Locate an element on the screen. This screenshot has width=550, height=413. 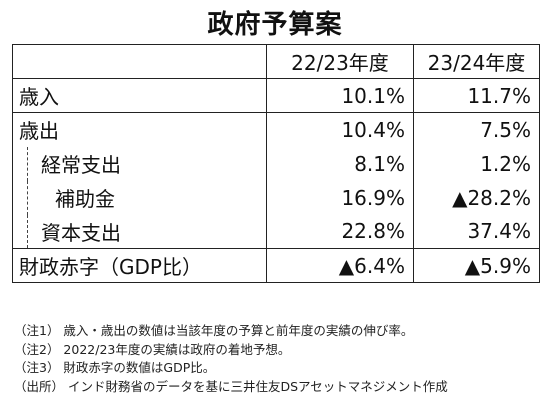
table-row-revenue: 歳入 10.1% 11.7% is located at coordinates (276, 95).